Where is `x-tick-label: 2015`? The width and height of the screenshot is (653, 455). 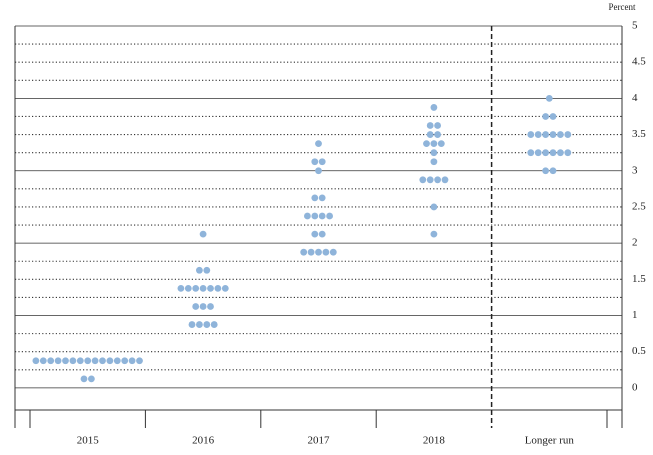
x-tick-label: 2015 is located at coordinates (88, 441).